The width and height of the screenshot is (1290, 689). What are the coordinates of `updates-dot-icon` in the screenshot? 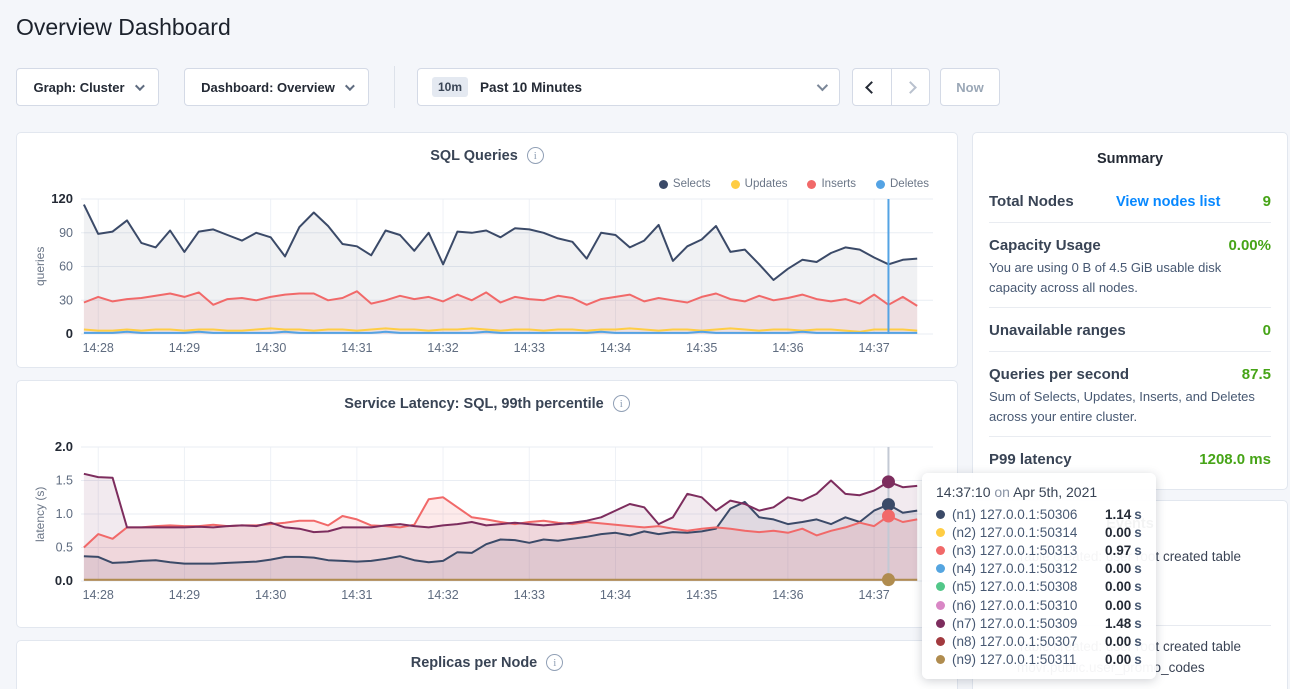 It's located at (735, 184).